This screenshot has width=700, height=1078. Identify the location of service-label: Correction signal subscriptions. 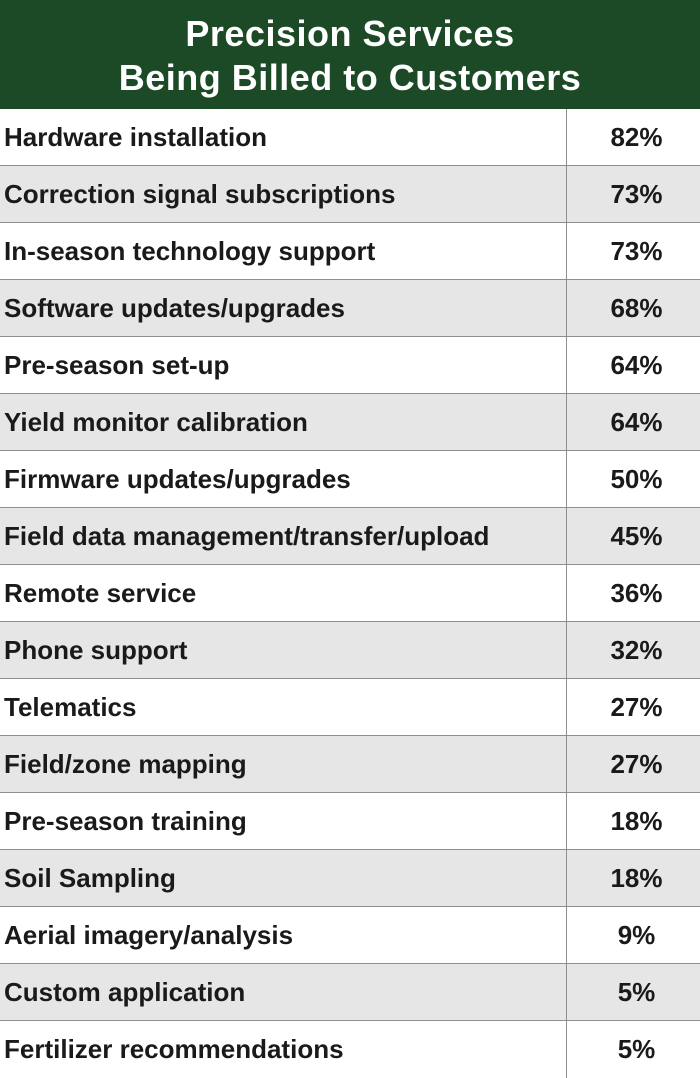
(283, 194).